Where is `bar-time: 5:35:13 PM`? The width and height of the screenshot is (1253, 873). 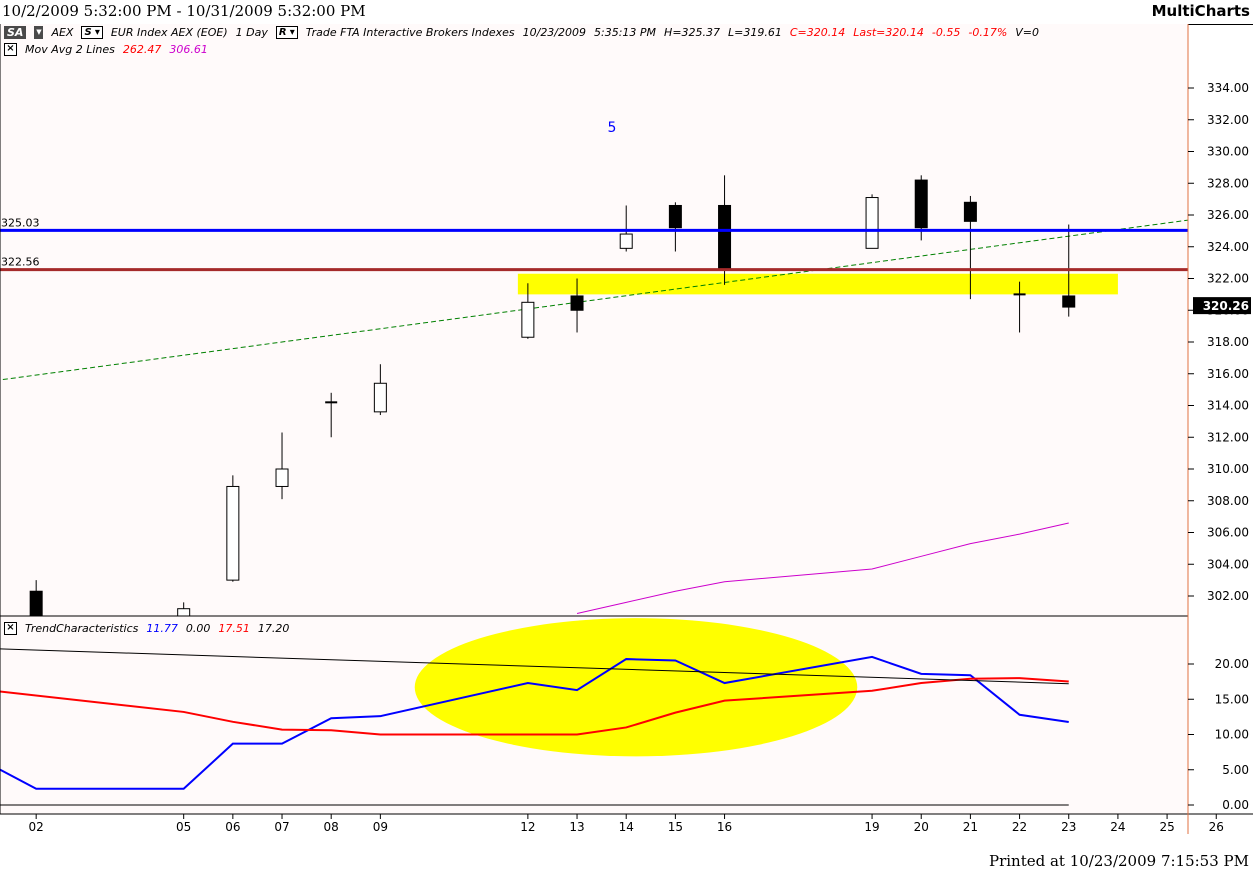
bar-time: 5:35:13 PM is located at coordinates (625, 32).